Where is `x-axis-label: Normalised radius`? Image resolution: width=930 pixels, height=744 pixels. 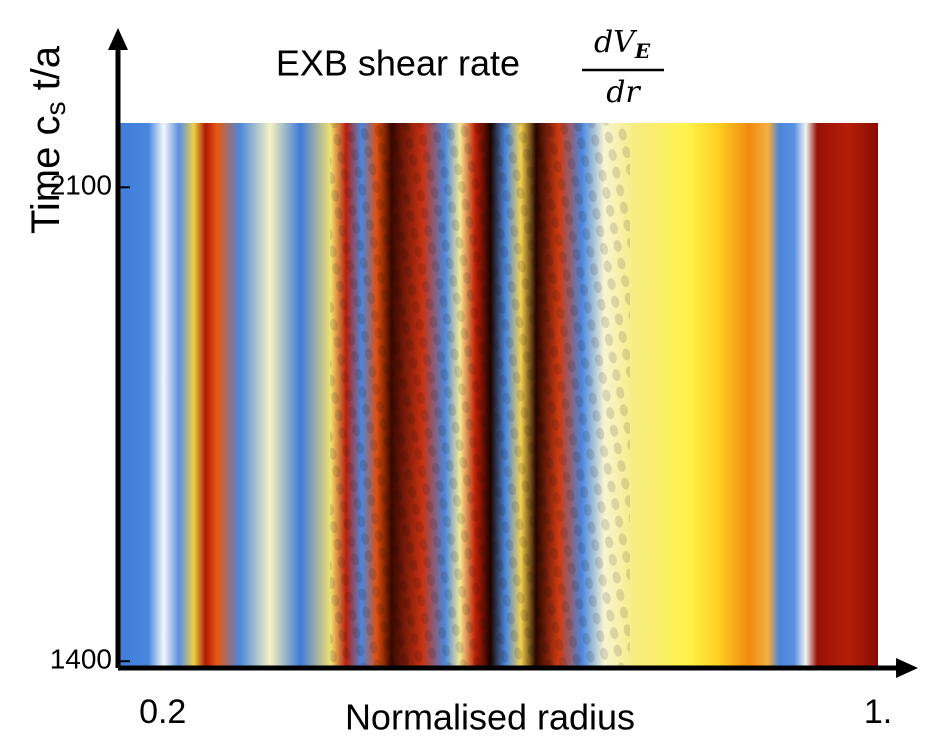 x-axis-label: Normalised radius is located at coordinates (490, 717).